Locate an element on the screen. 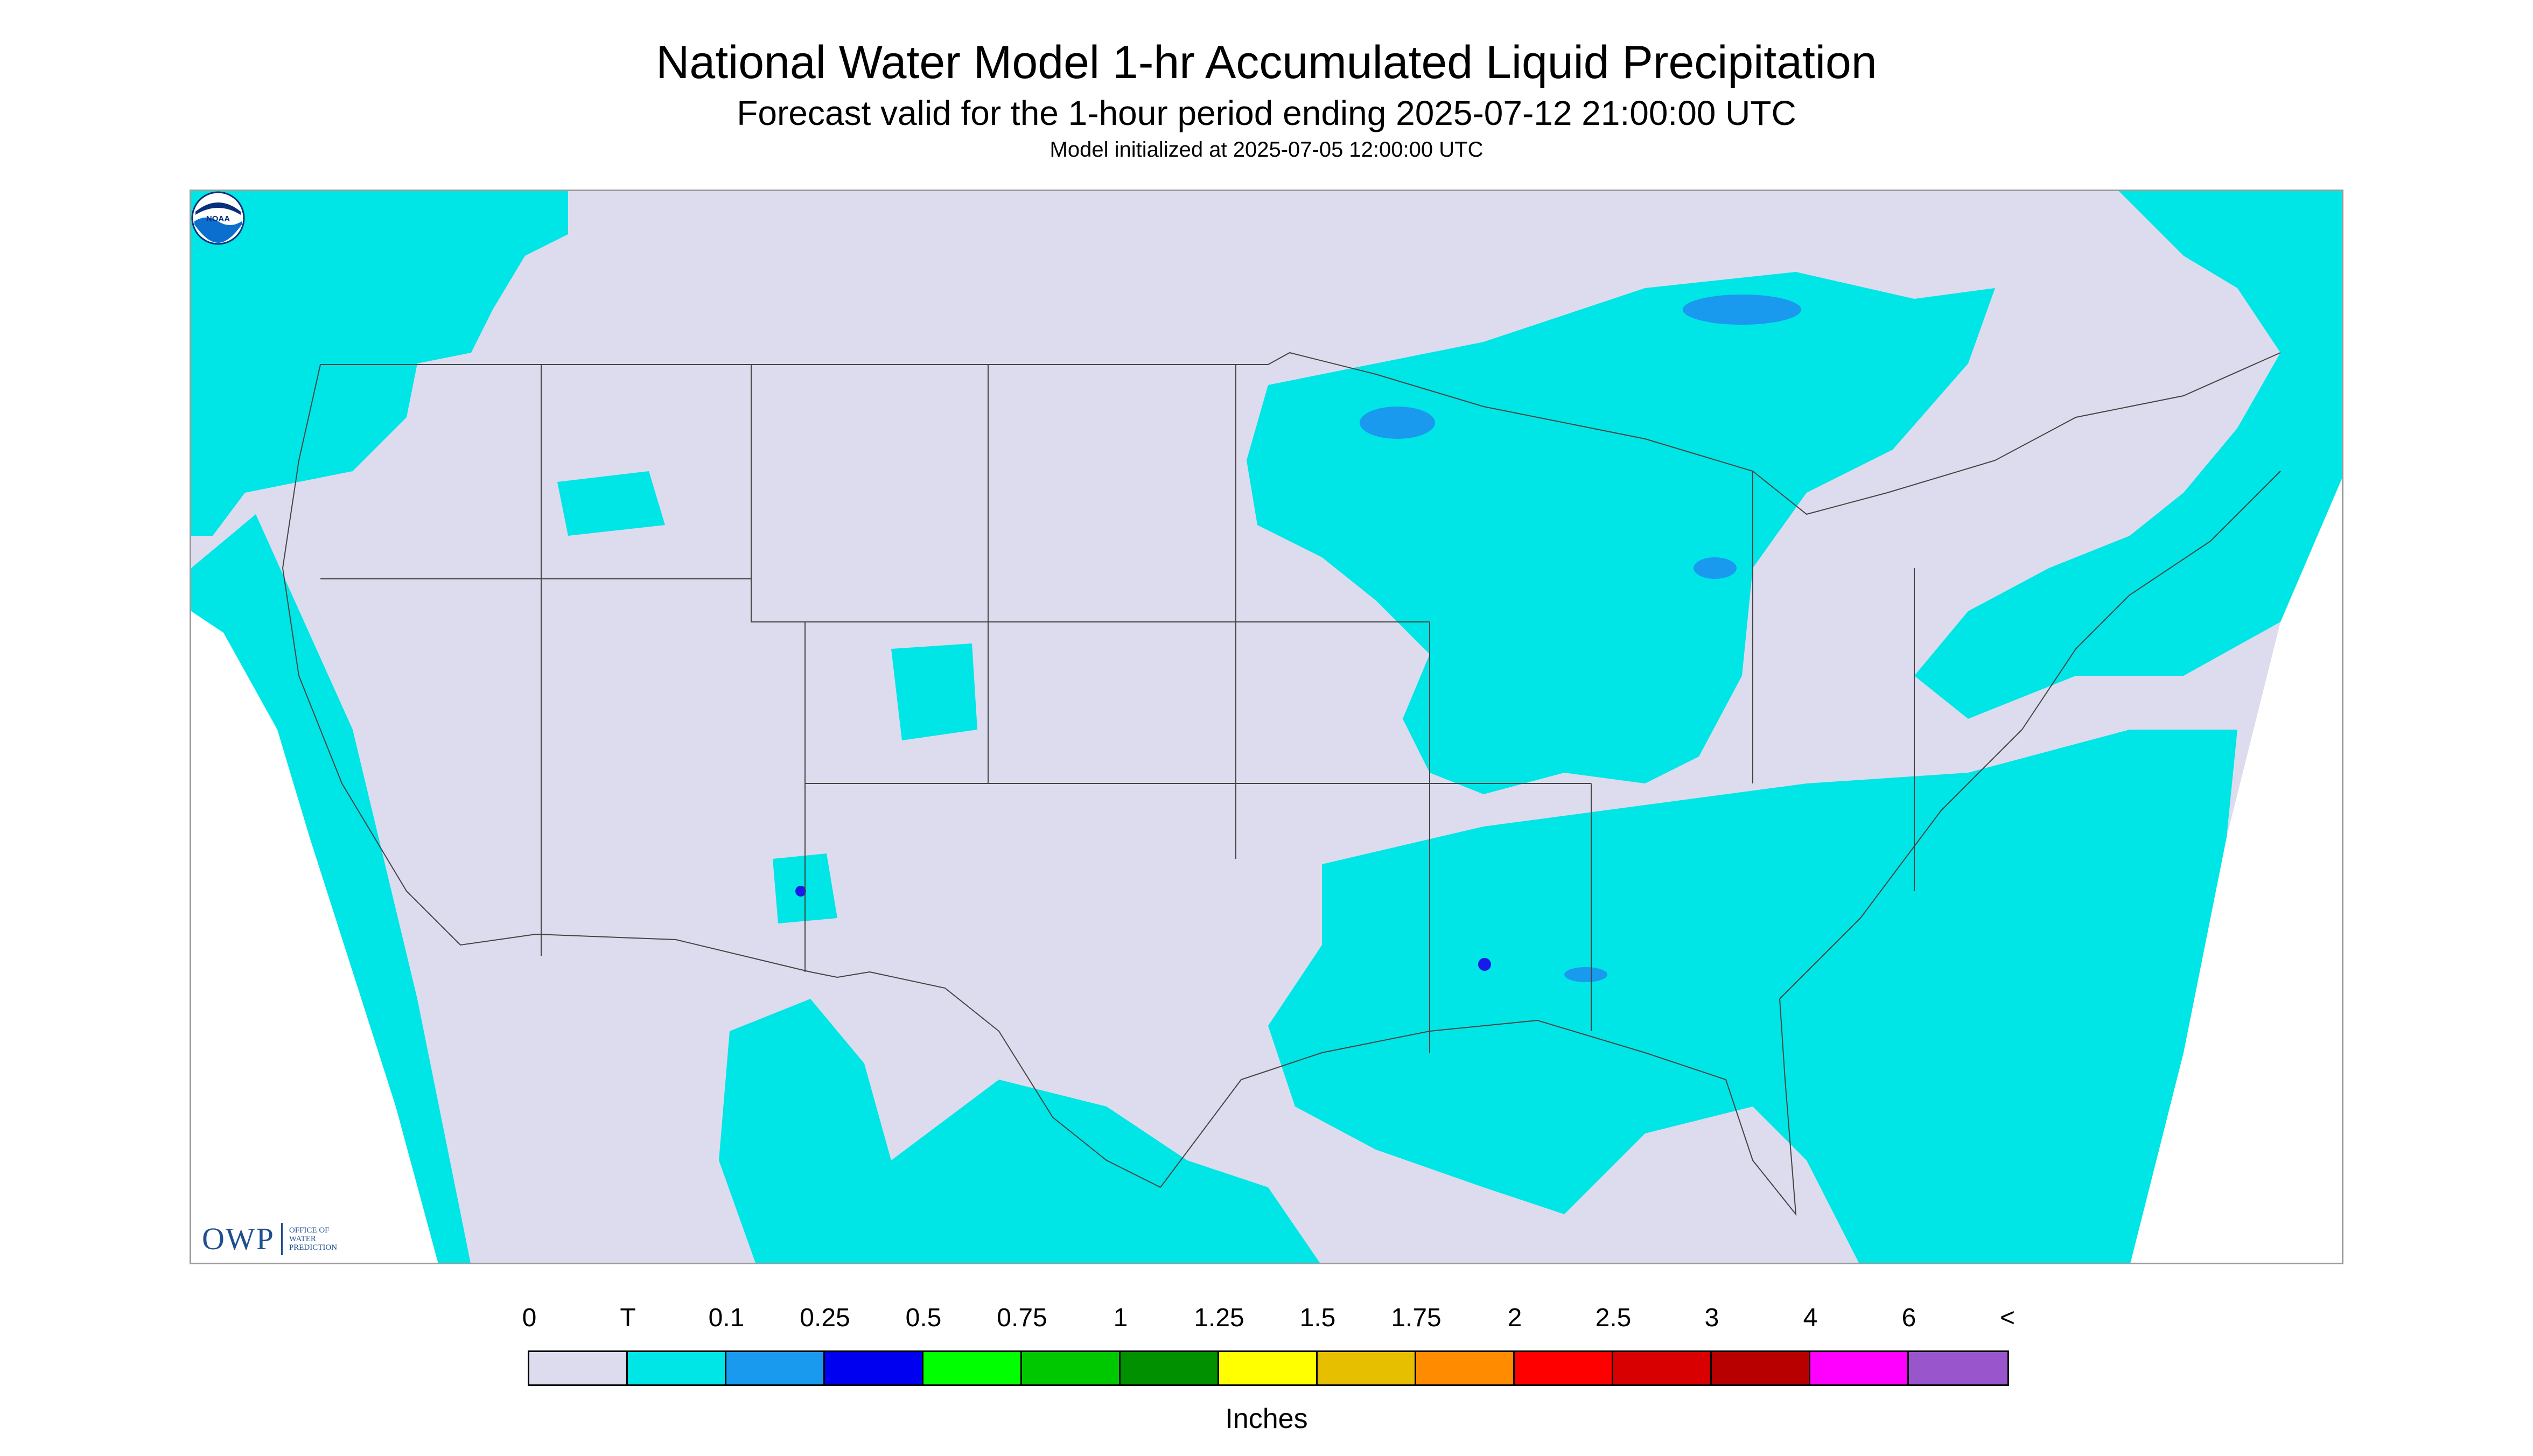  coast-atlantic is located at coordinates (2030, 735).